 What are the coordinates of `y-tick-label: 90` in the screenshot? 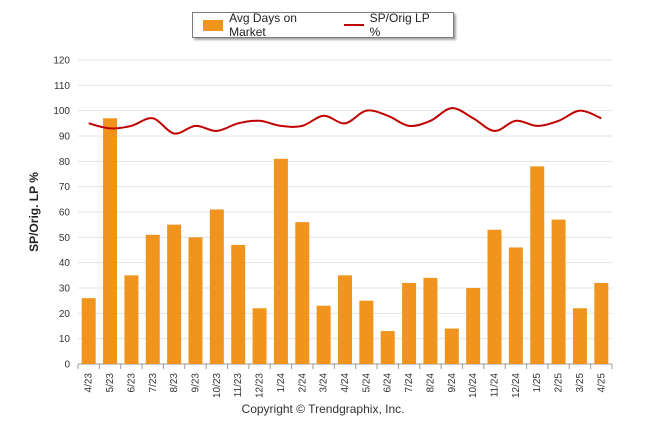 It's located at (65, 137).